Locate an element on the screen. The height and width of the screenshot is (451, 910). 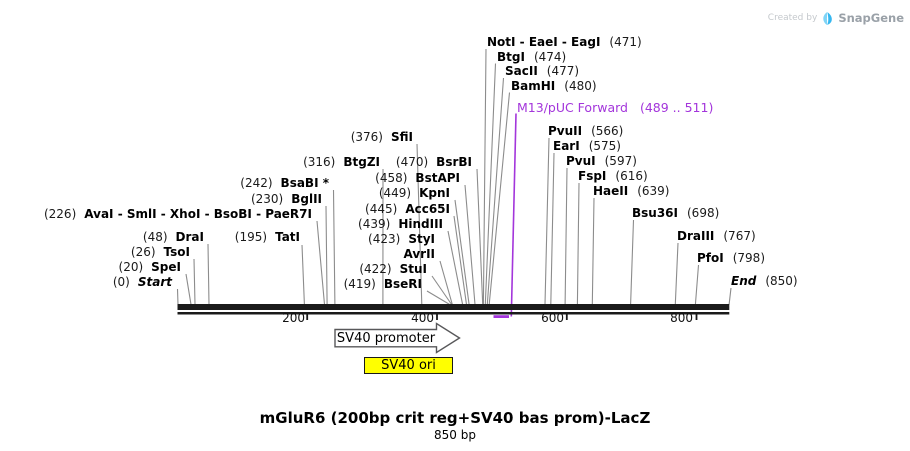
site-position: (477) is located at coordinates (563, 71).